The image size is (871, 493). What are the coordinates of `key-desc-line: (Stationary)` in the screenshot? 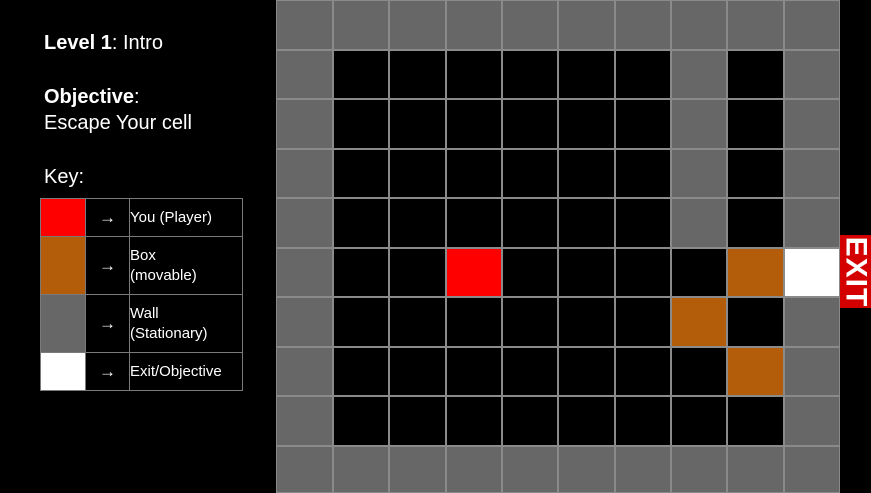 It's located at (169, 333).